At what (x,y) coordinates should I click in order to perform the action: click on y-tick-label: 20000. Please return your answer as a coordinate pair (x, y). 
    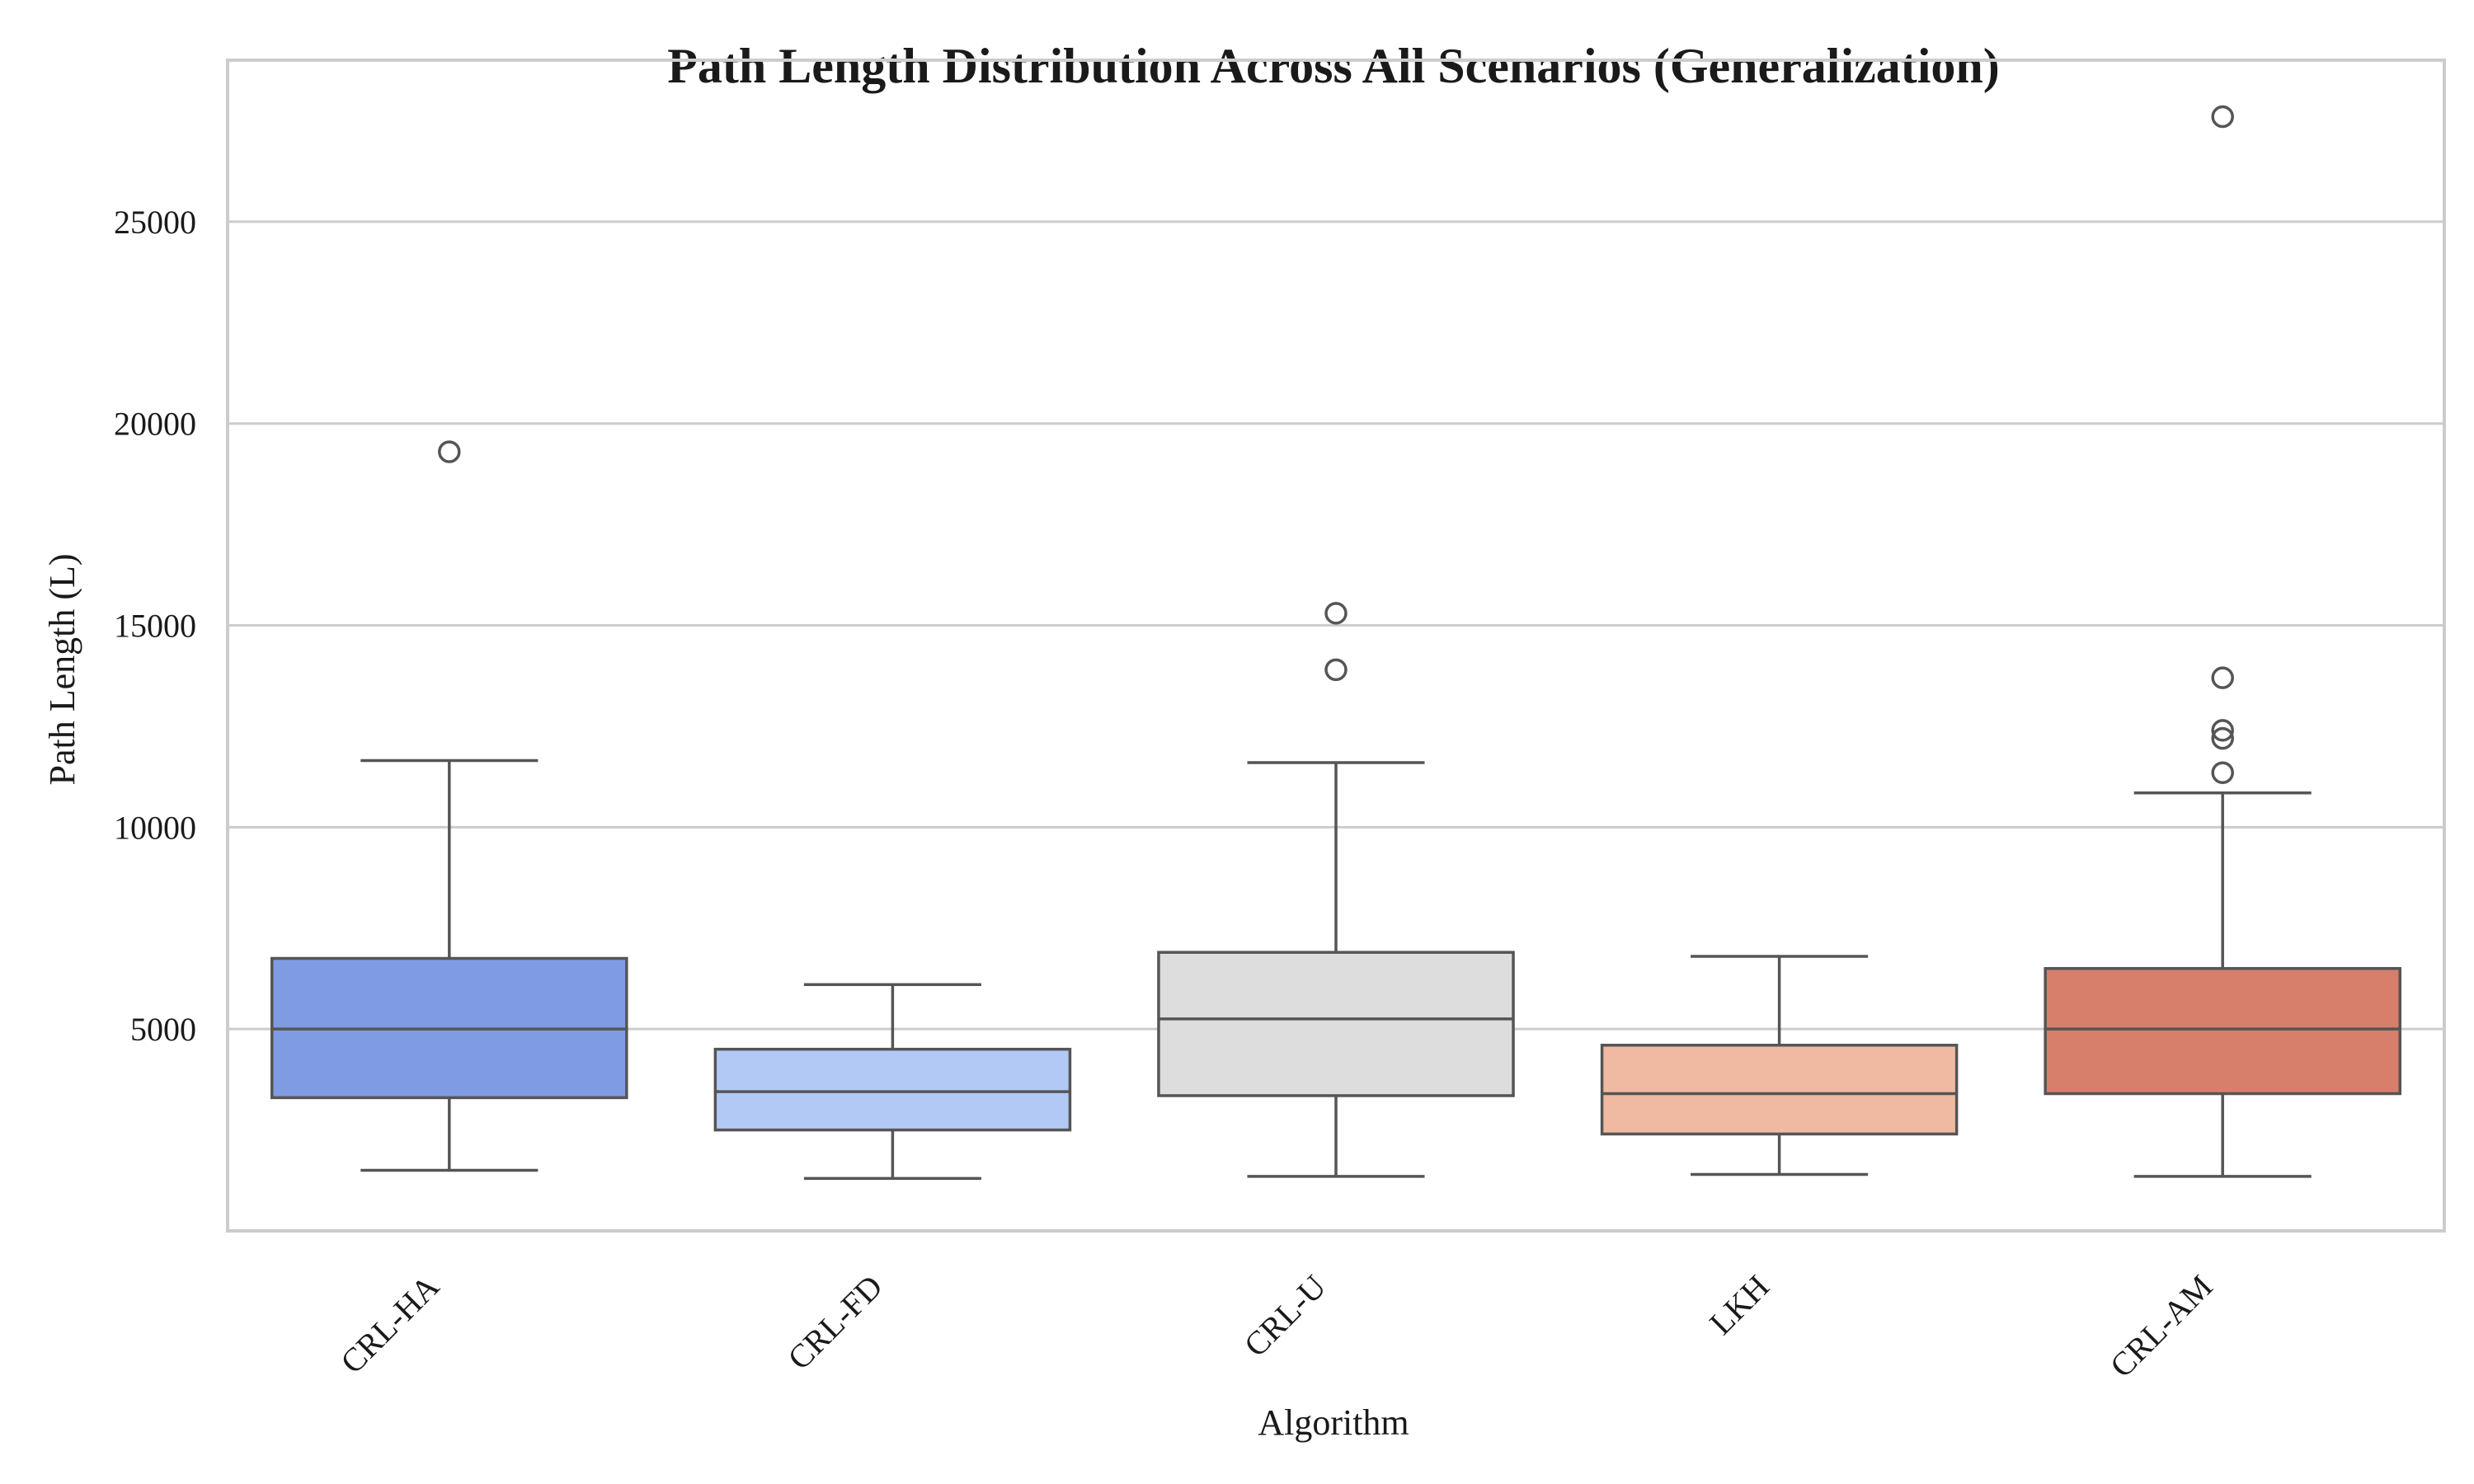
    Looking at the image, I should click on (155, 424).